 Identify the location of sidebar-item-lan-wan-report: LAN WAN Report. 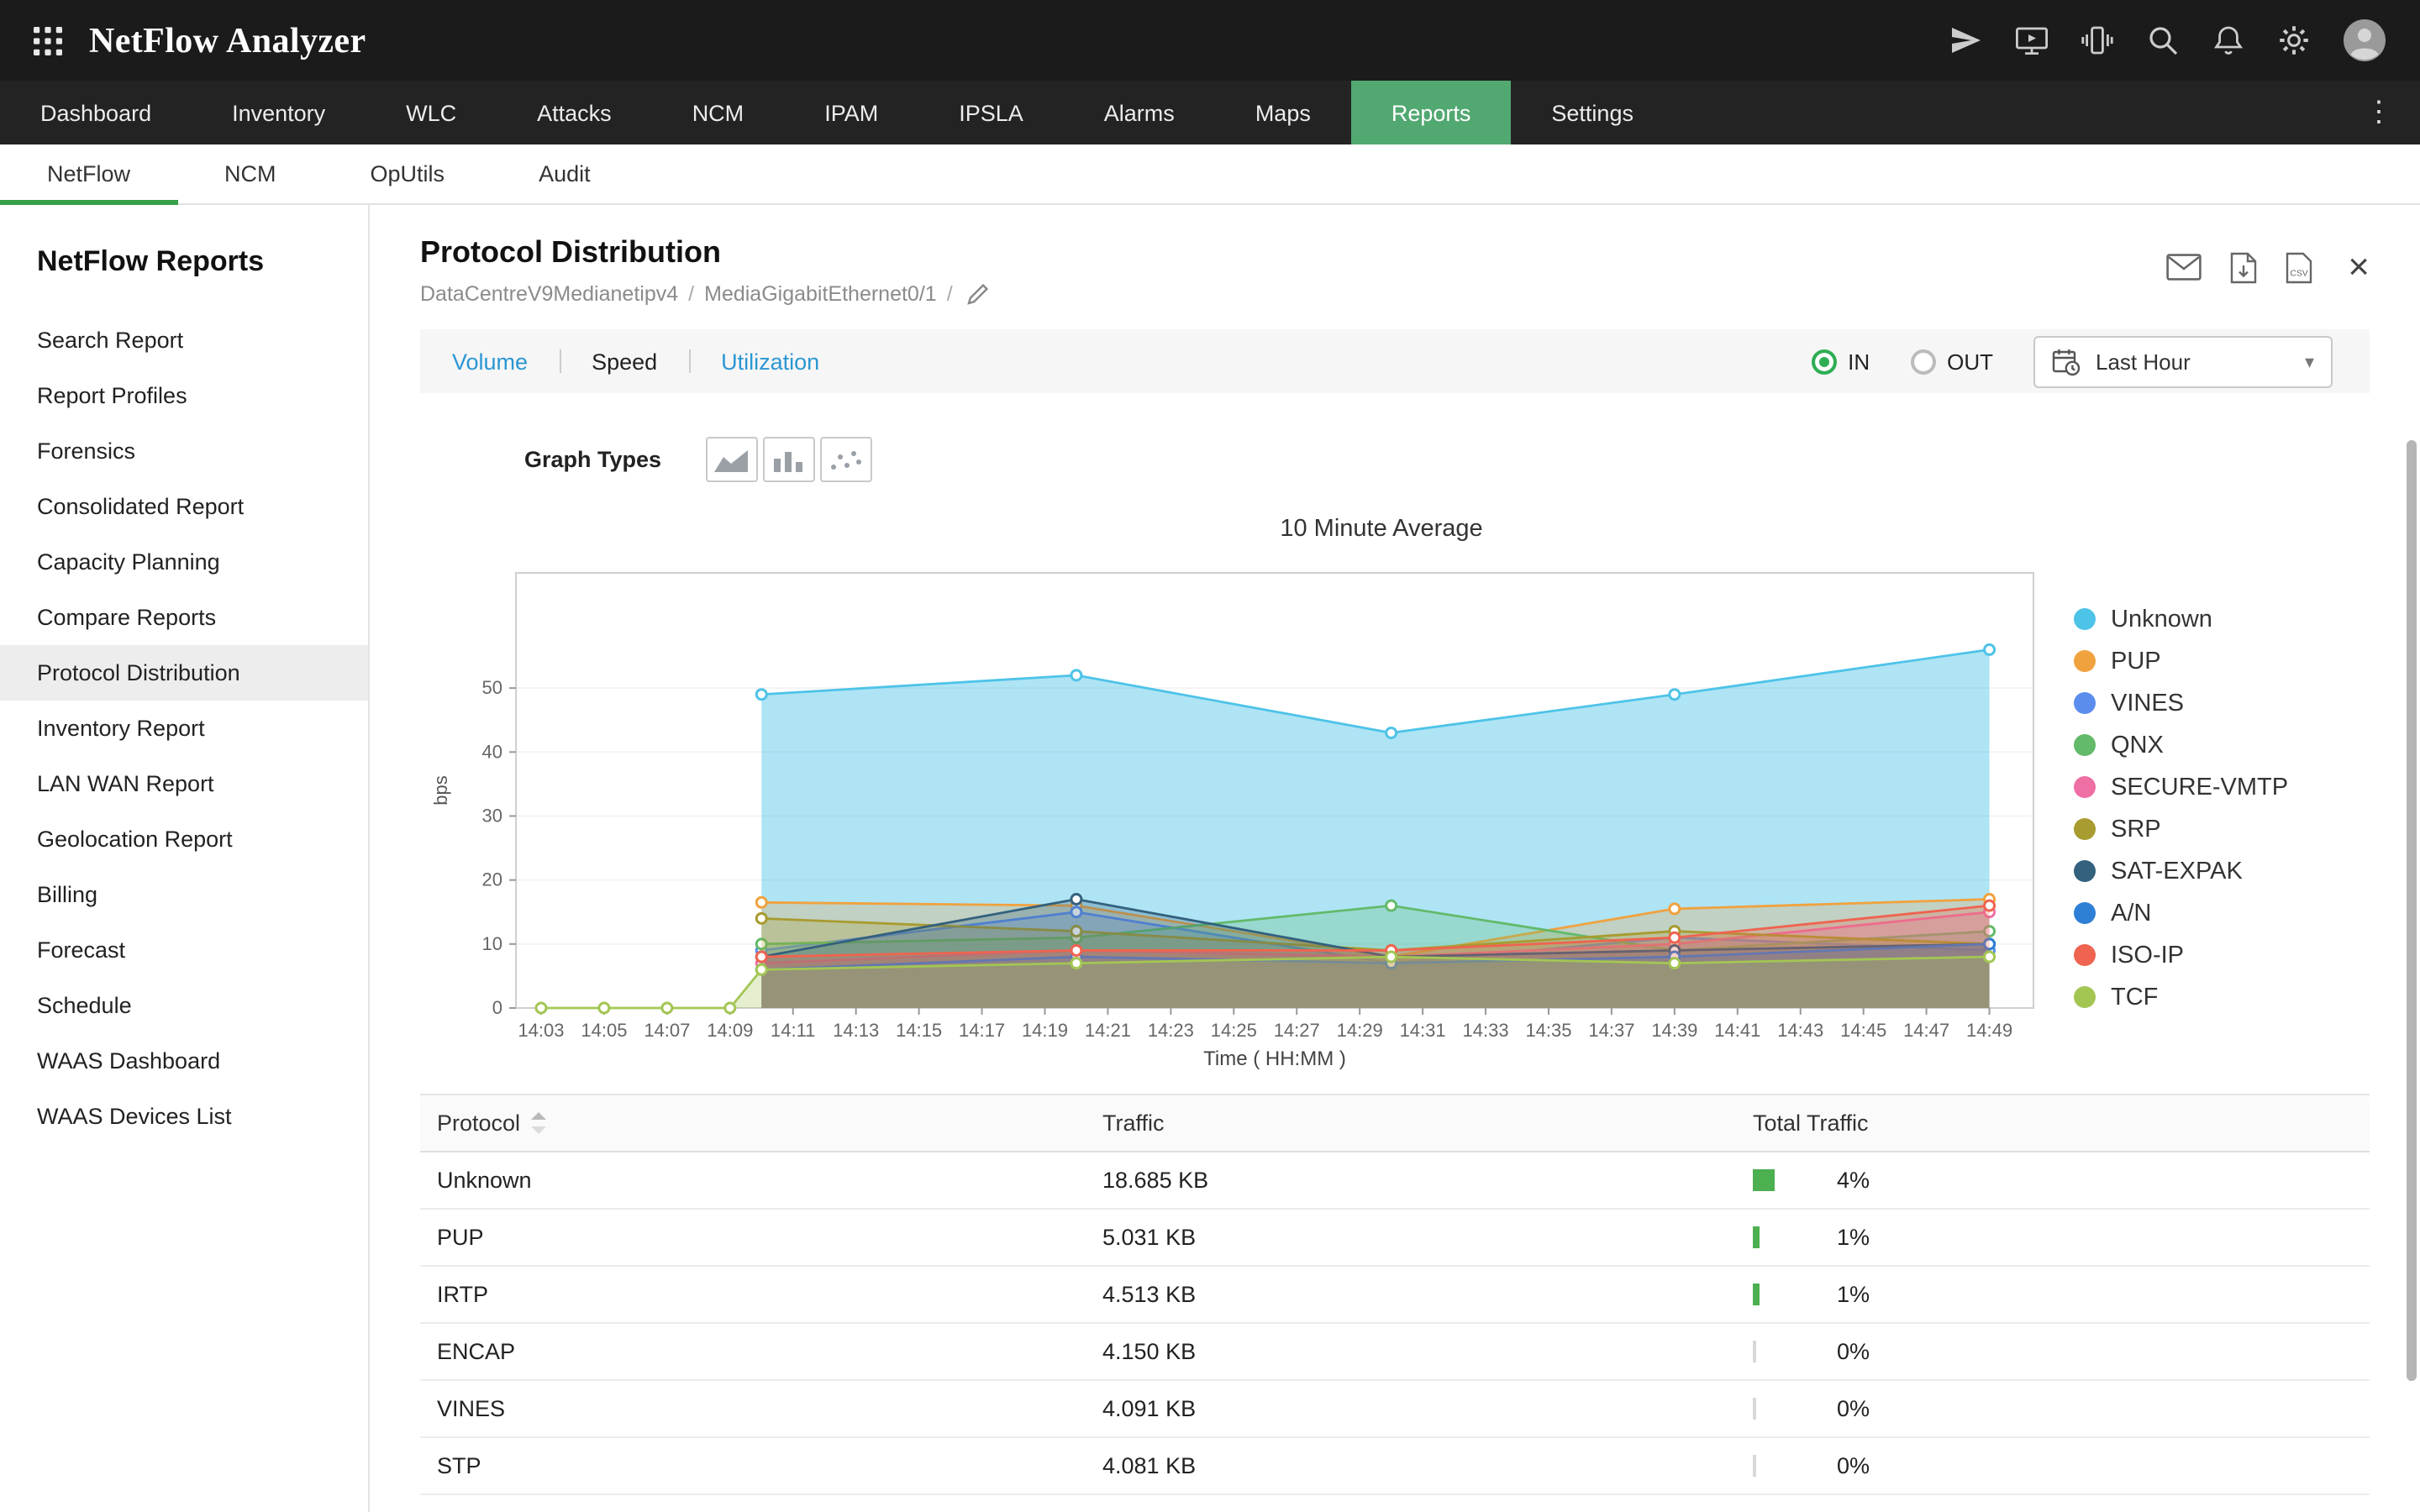
(125, 783).